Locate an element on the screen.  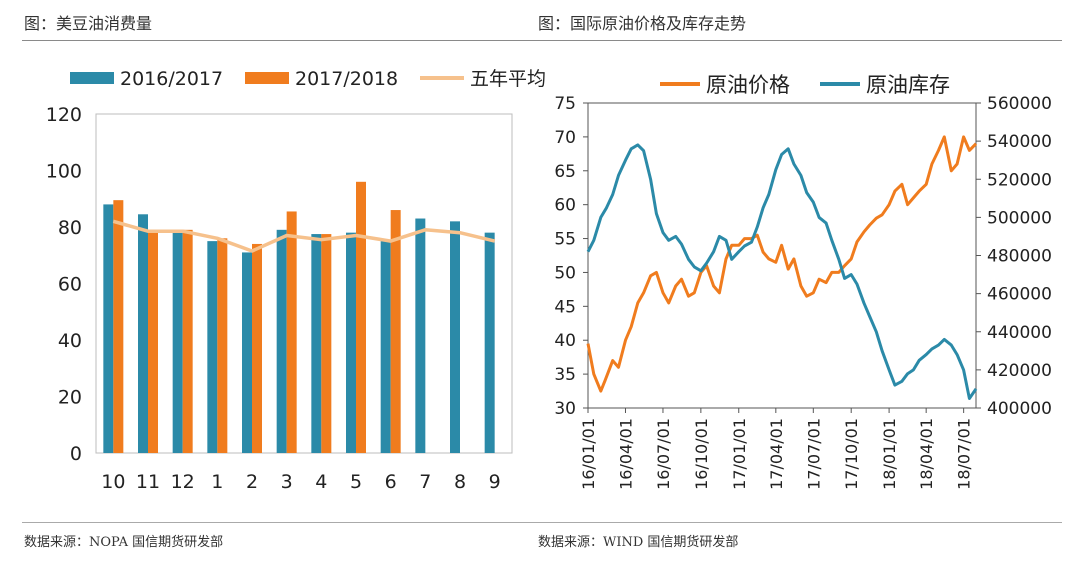
inventory-axis-tick-label: 440000 is located at coordinates (1019, 333).